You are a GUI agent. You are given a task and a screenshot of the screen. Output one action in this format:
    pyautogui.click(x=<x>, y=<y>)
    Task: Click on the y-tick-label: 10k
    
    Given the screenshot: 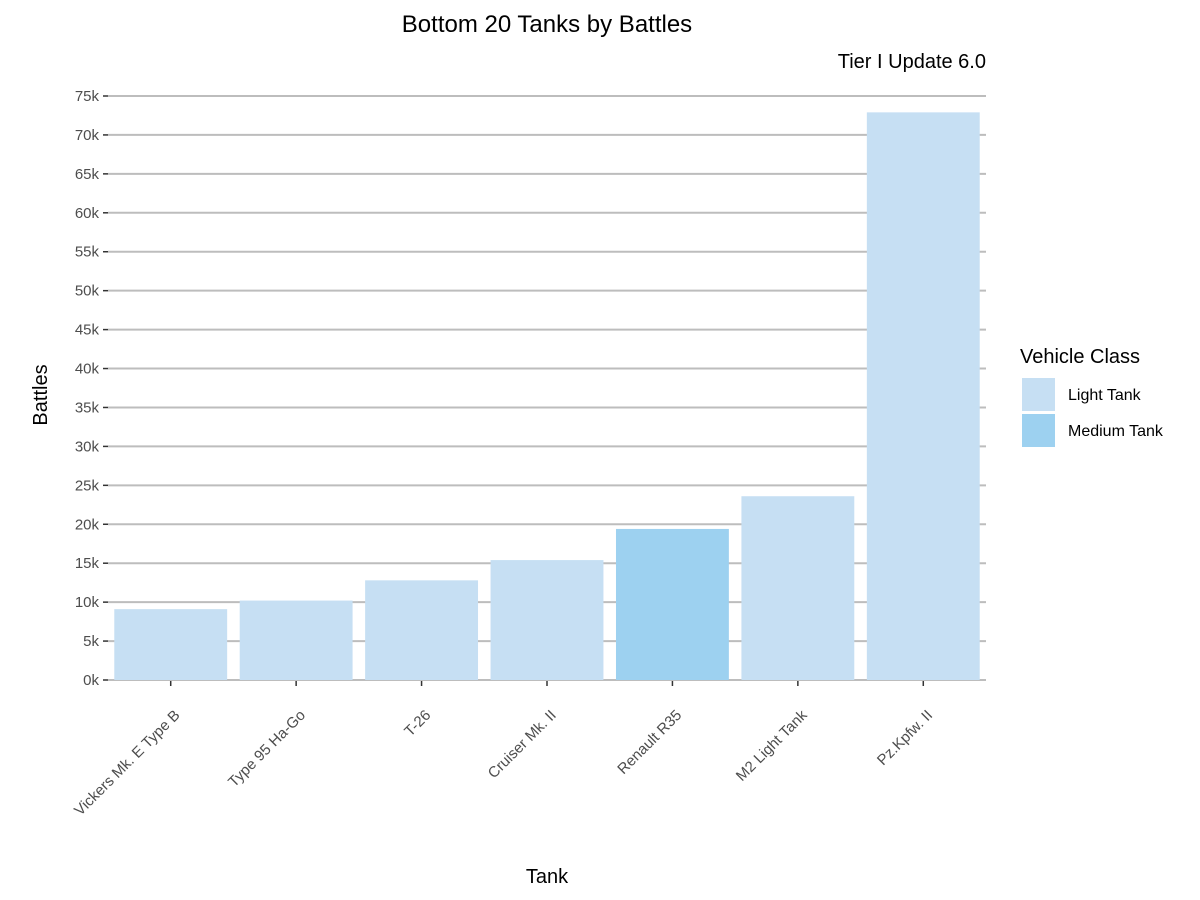 What is the action you would take?
    pyautogui.click(x=87, y=602)
    